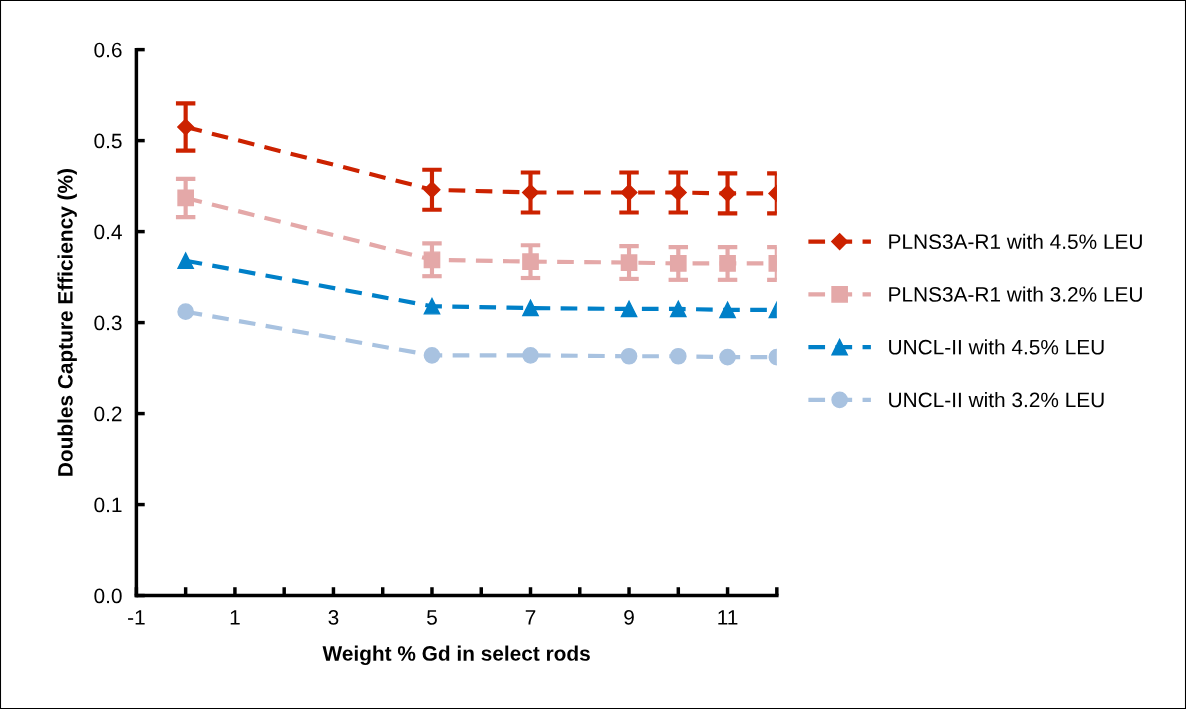 The image size is (1186, 709). I want to click on legend-label: PLNS3A-R1 with 3.2% LEU, so click(1015, 294).